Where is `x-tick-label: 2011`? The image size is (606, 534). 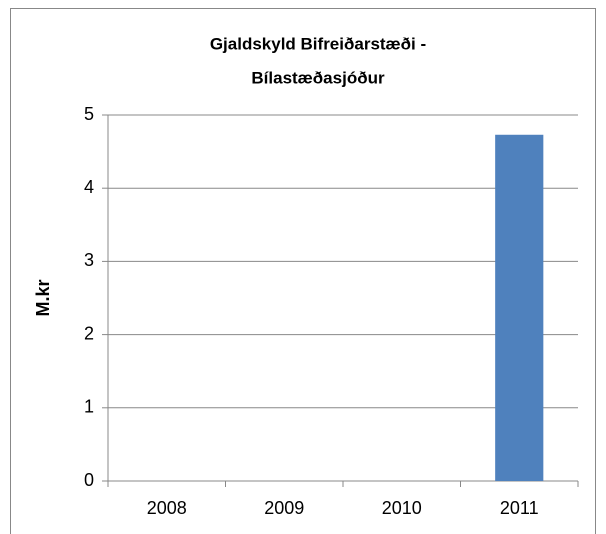 x-tick-label: 2011 is located at coordinates (519, 508).